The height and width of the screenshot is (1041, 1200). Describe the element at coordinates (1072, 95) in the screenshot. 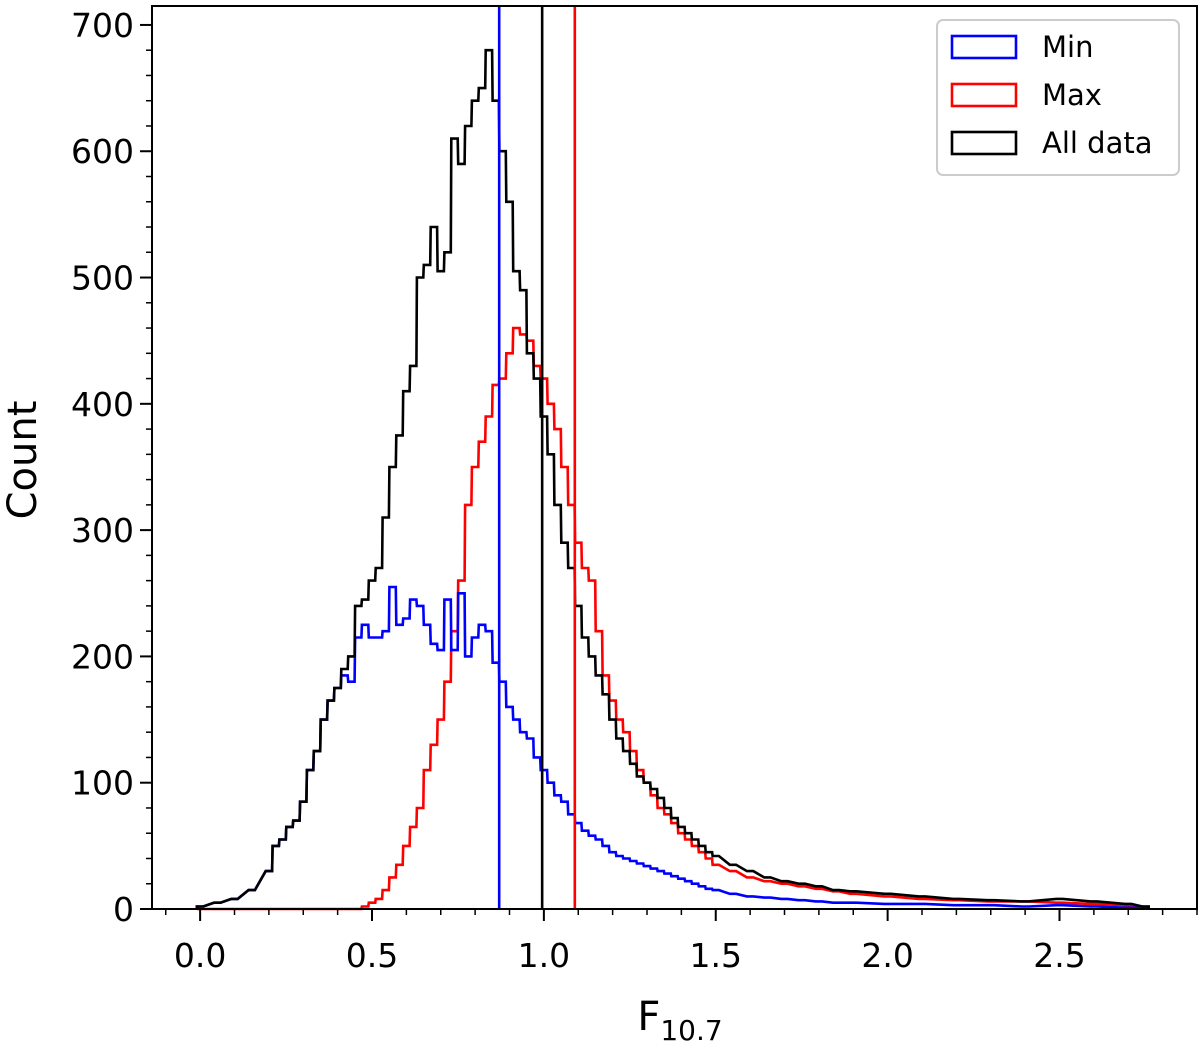

I see `legend-label-max: Max` at that location.